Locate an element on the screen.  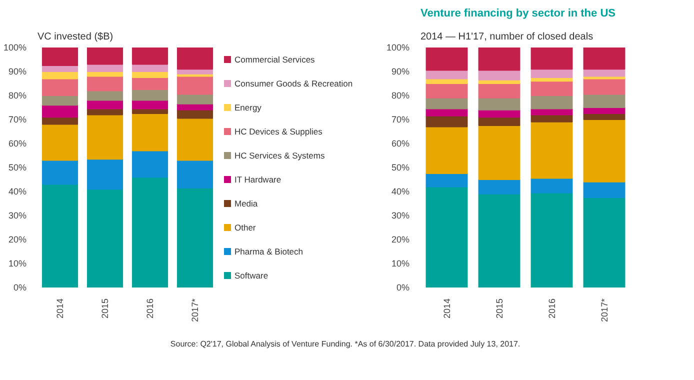
legend-label: Software is located at coordinates (251, 275).